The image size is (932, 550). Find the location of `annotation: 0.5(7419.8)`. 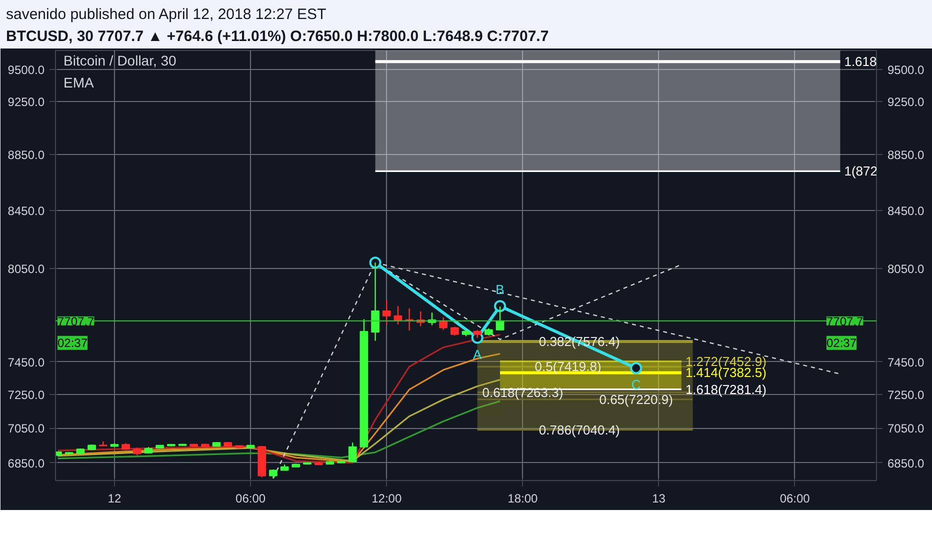

annotation: 0.5(7419.8) is located at coordinates (568, 366).